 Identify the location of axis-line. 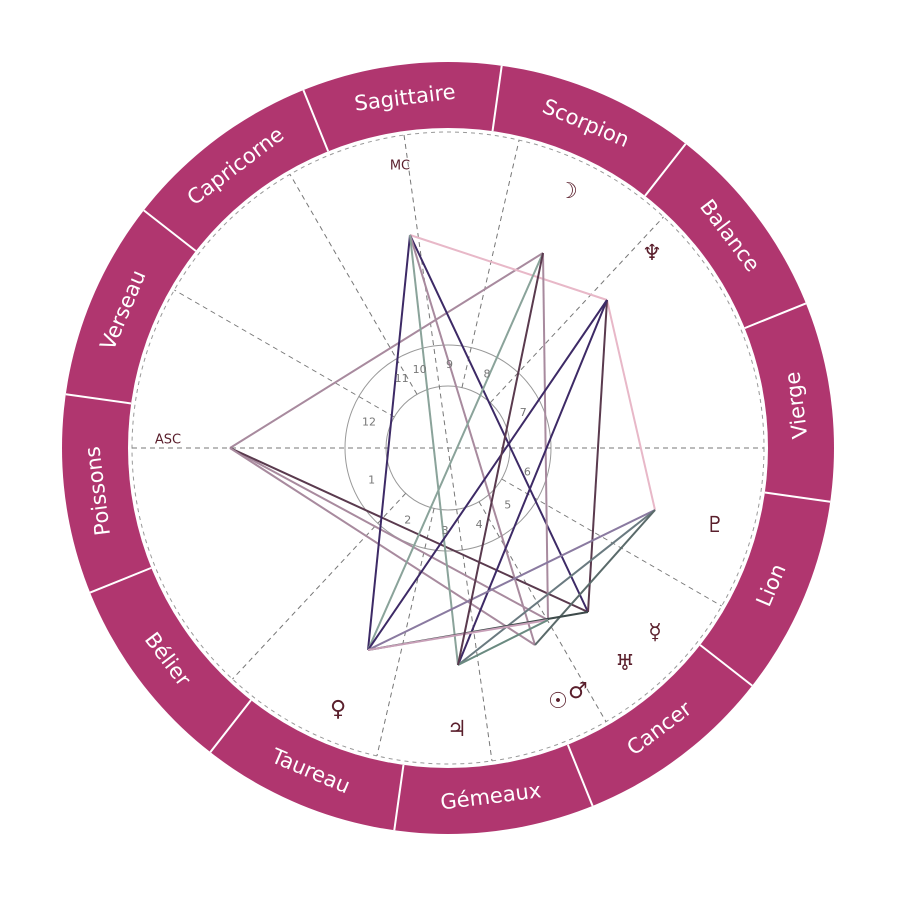
(448, 448).